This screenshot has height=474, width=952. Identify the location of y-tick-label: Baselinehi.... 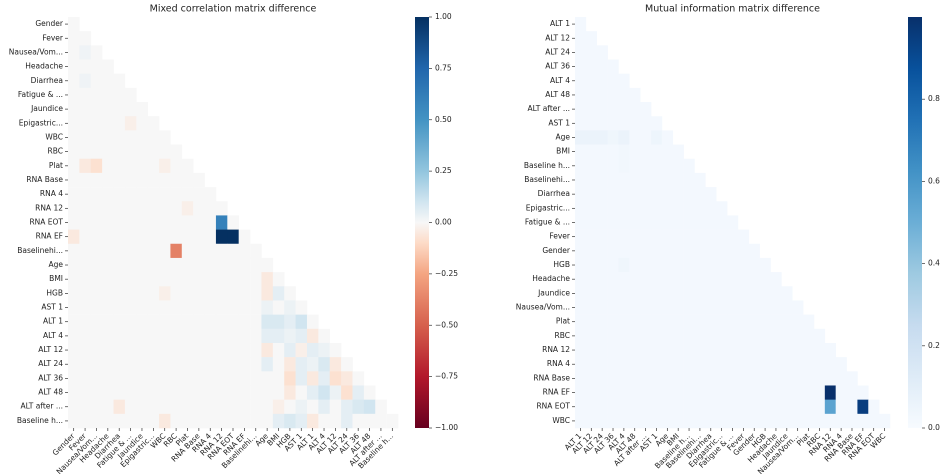
(547, 179).